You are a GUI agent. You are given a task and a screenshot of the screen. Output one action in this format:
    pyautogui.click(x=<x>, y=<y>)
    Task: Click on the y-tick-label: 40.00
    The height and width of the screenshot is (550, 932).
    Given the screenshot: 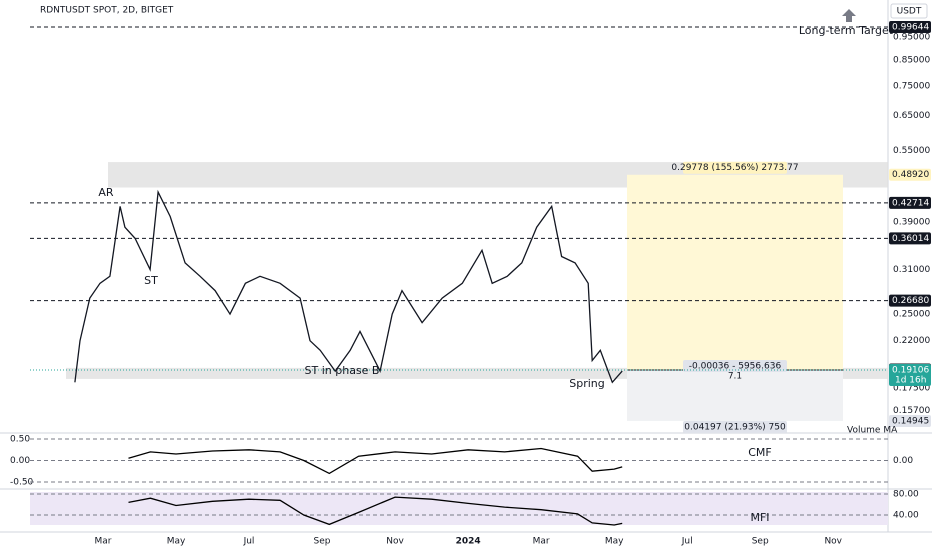 What is the action you would take?
    pyautogui.click(x=906, y=515)
    